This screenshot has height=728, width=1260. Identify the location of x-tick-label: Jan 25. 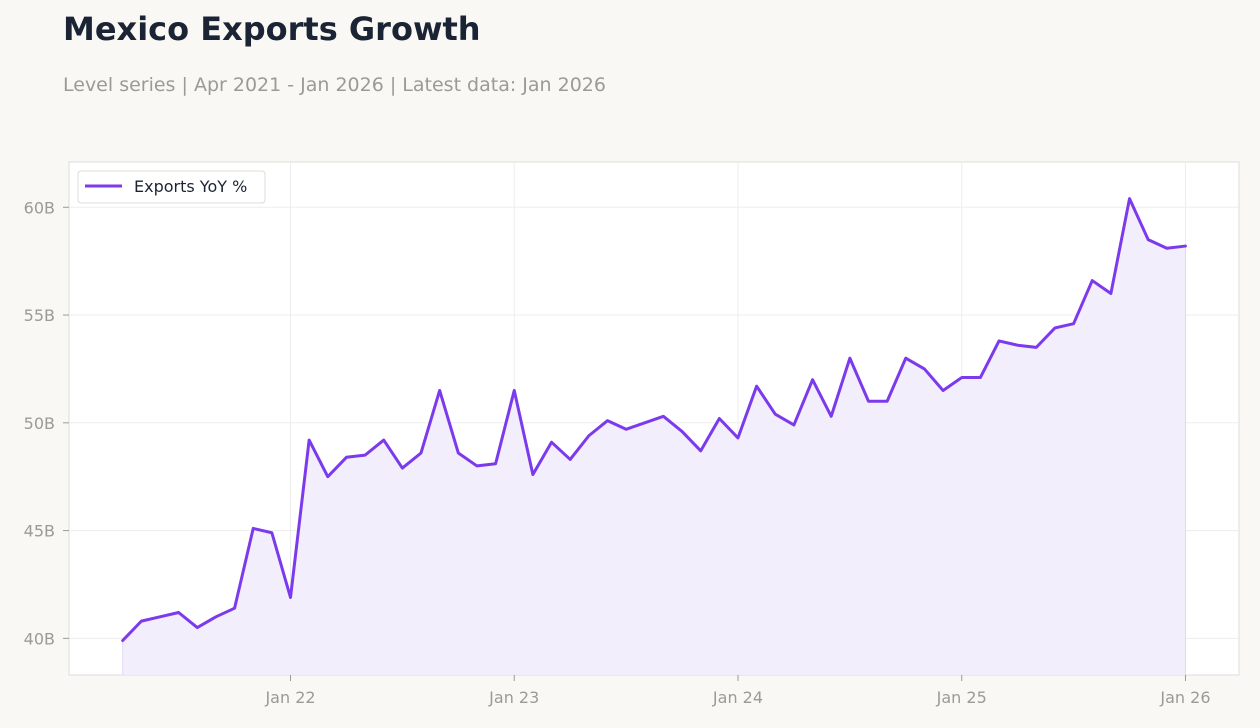
(961, 697).